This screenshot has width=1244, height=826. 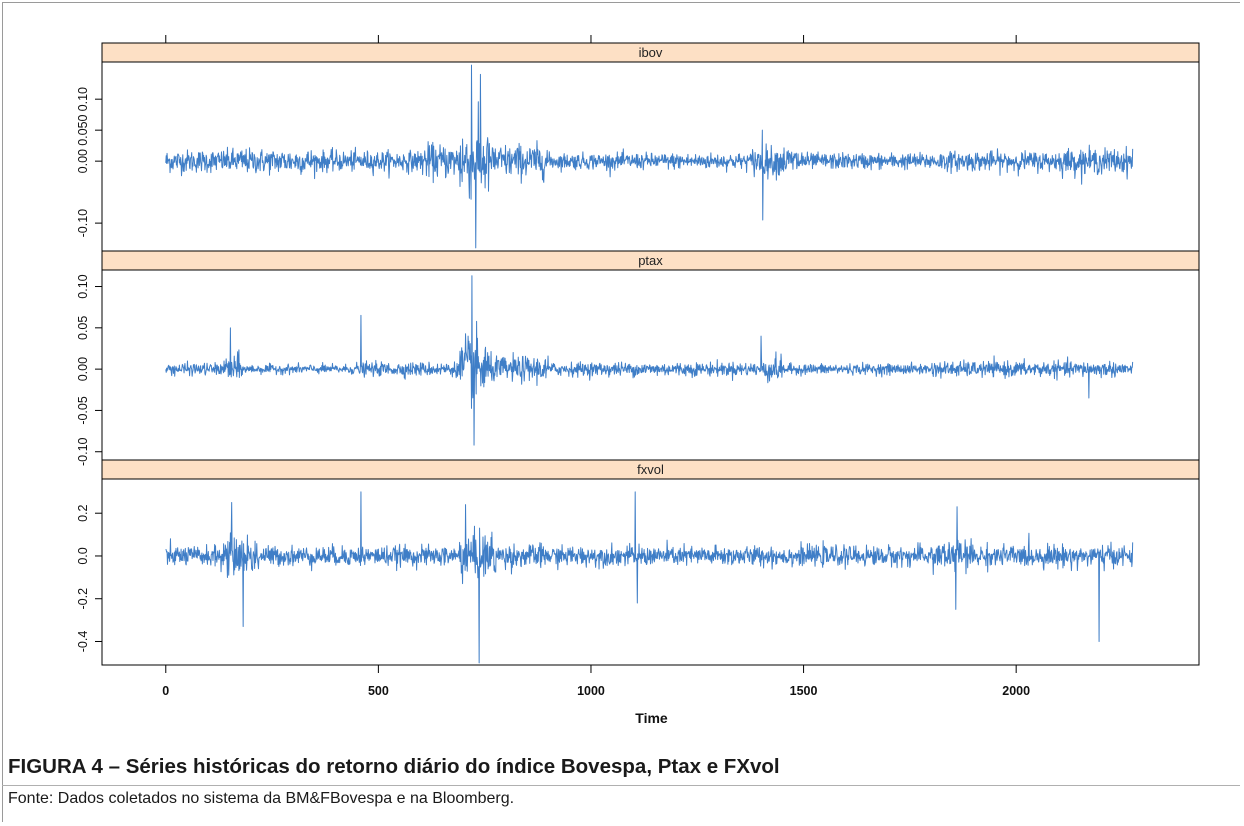 What do you see at coordinates (83, 99) in the screenshot?
I see `y-tick-label-ibov: 0.10` at bounding box center [83, 99].